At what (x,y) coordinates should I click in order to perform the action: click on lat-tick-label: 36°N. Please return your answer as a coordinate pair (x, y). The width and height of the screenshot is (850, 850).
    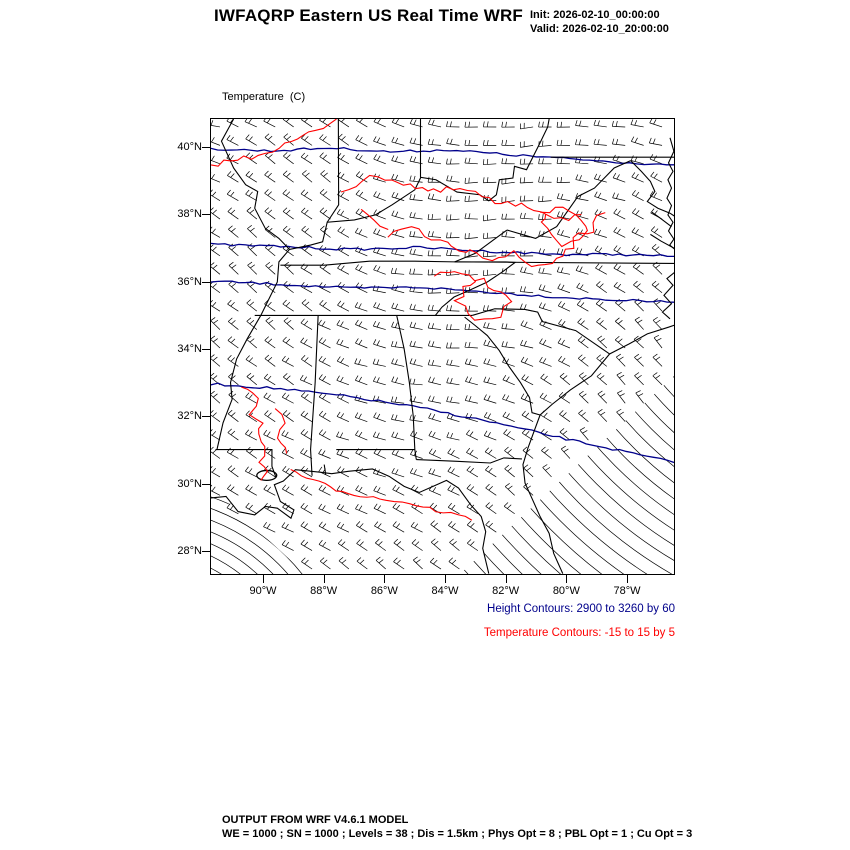
    Looking at the image, I should click on (189, 281).